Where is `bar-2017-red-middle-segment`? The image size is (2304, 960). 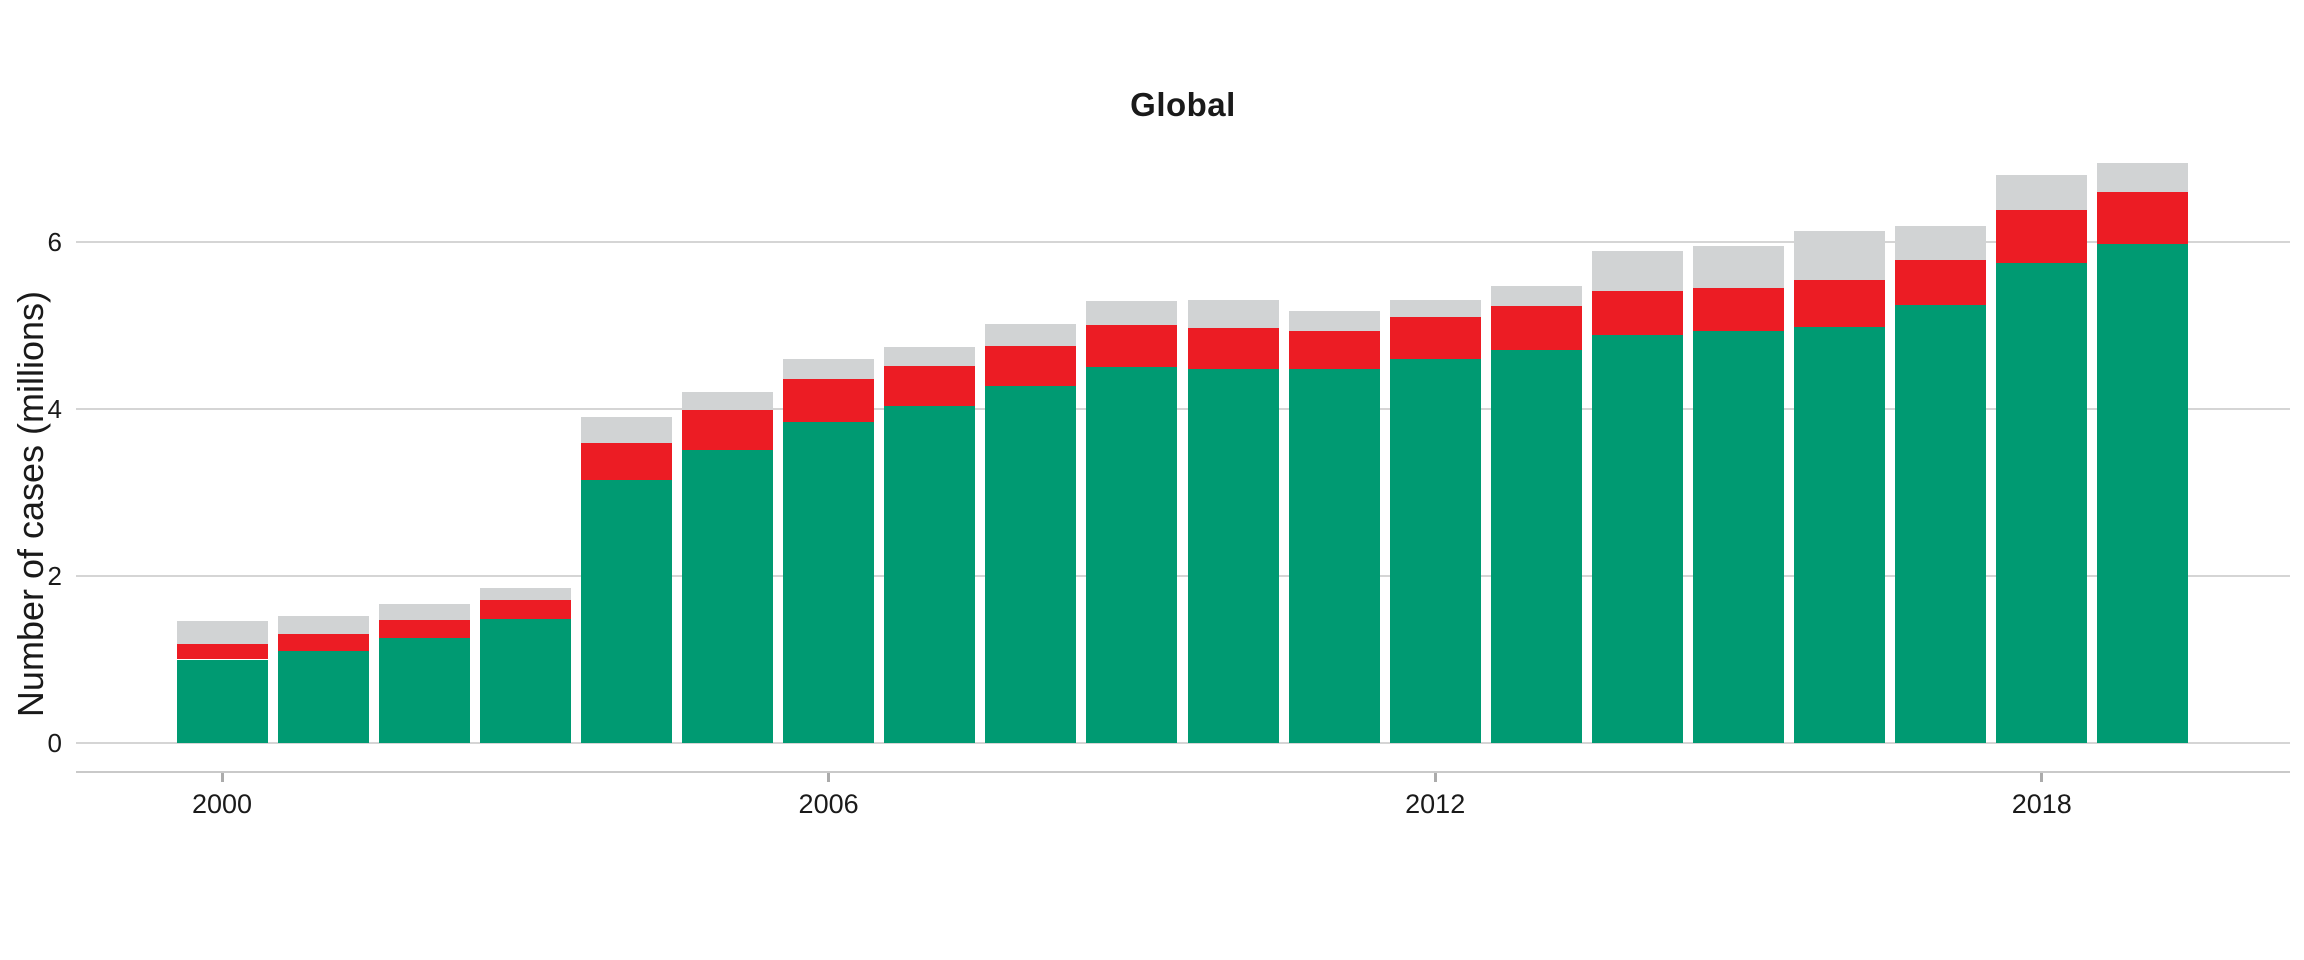
bar-2017-red-middle-segment is located at coordinates (1941, 283).